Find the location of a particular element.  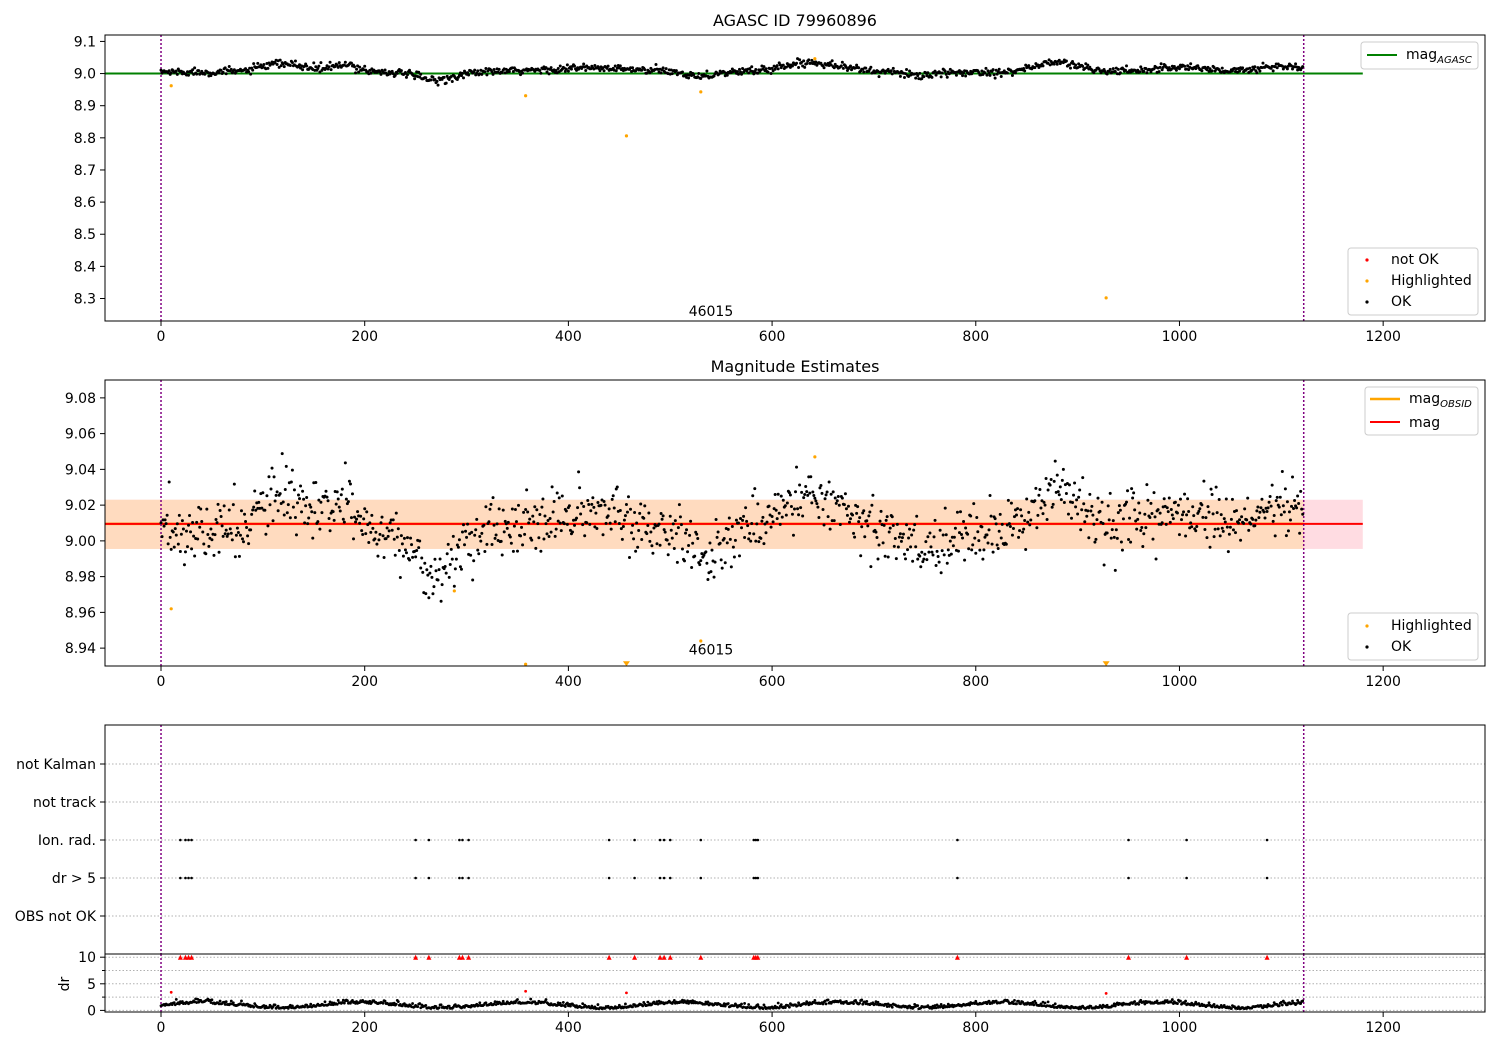

x-tick-label: 0 is located at coordinates (161, 682).